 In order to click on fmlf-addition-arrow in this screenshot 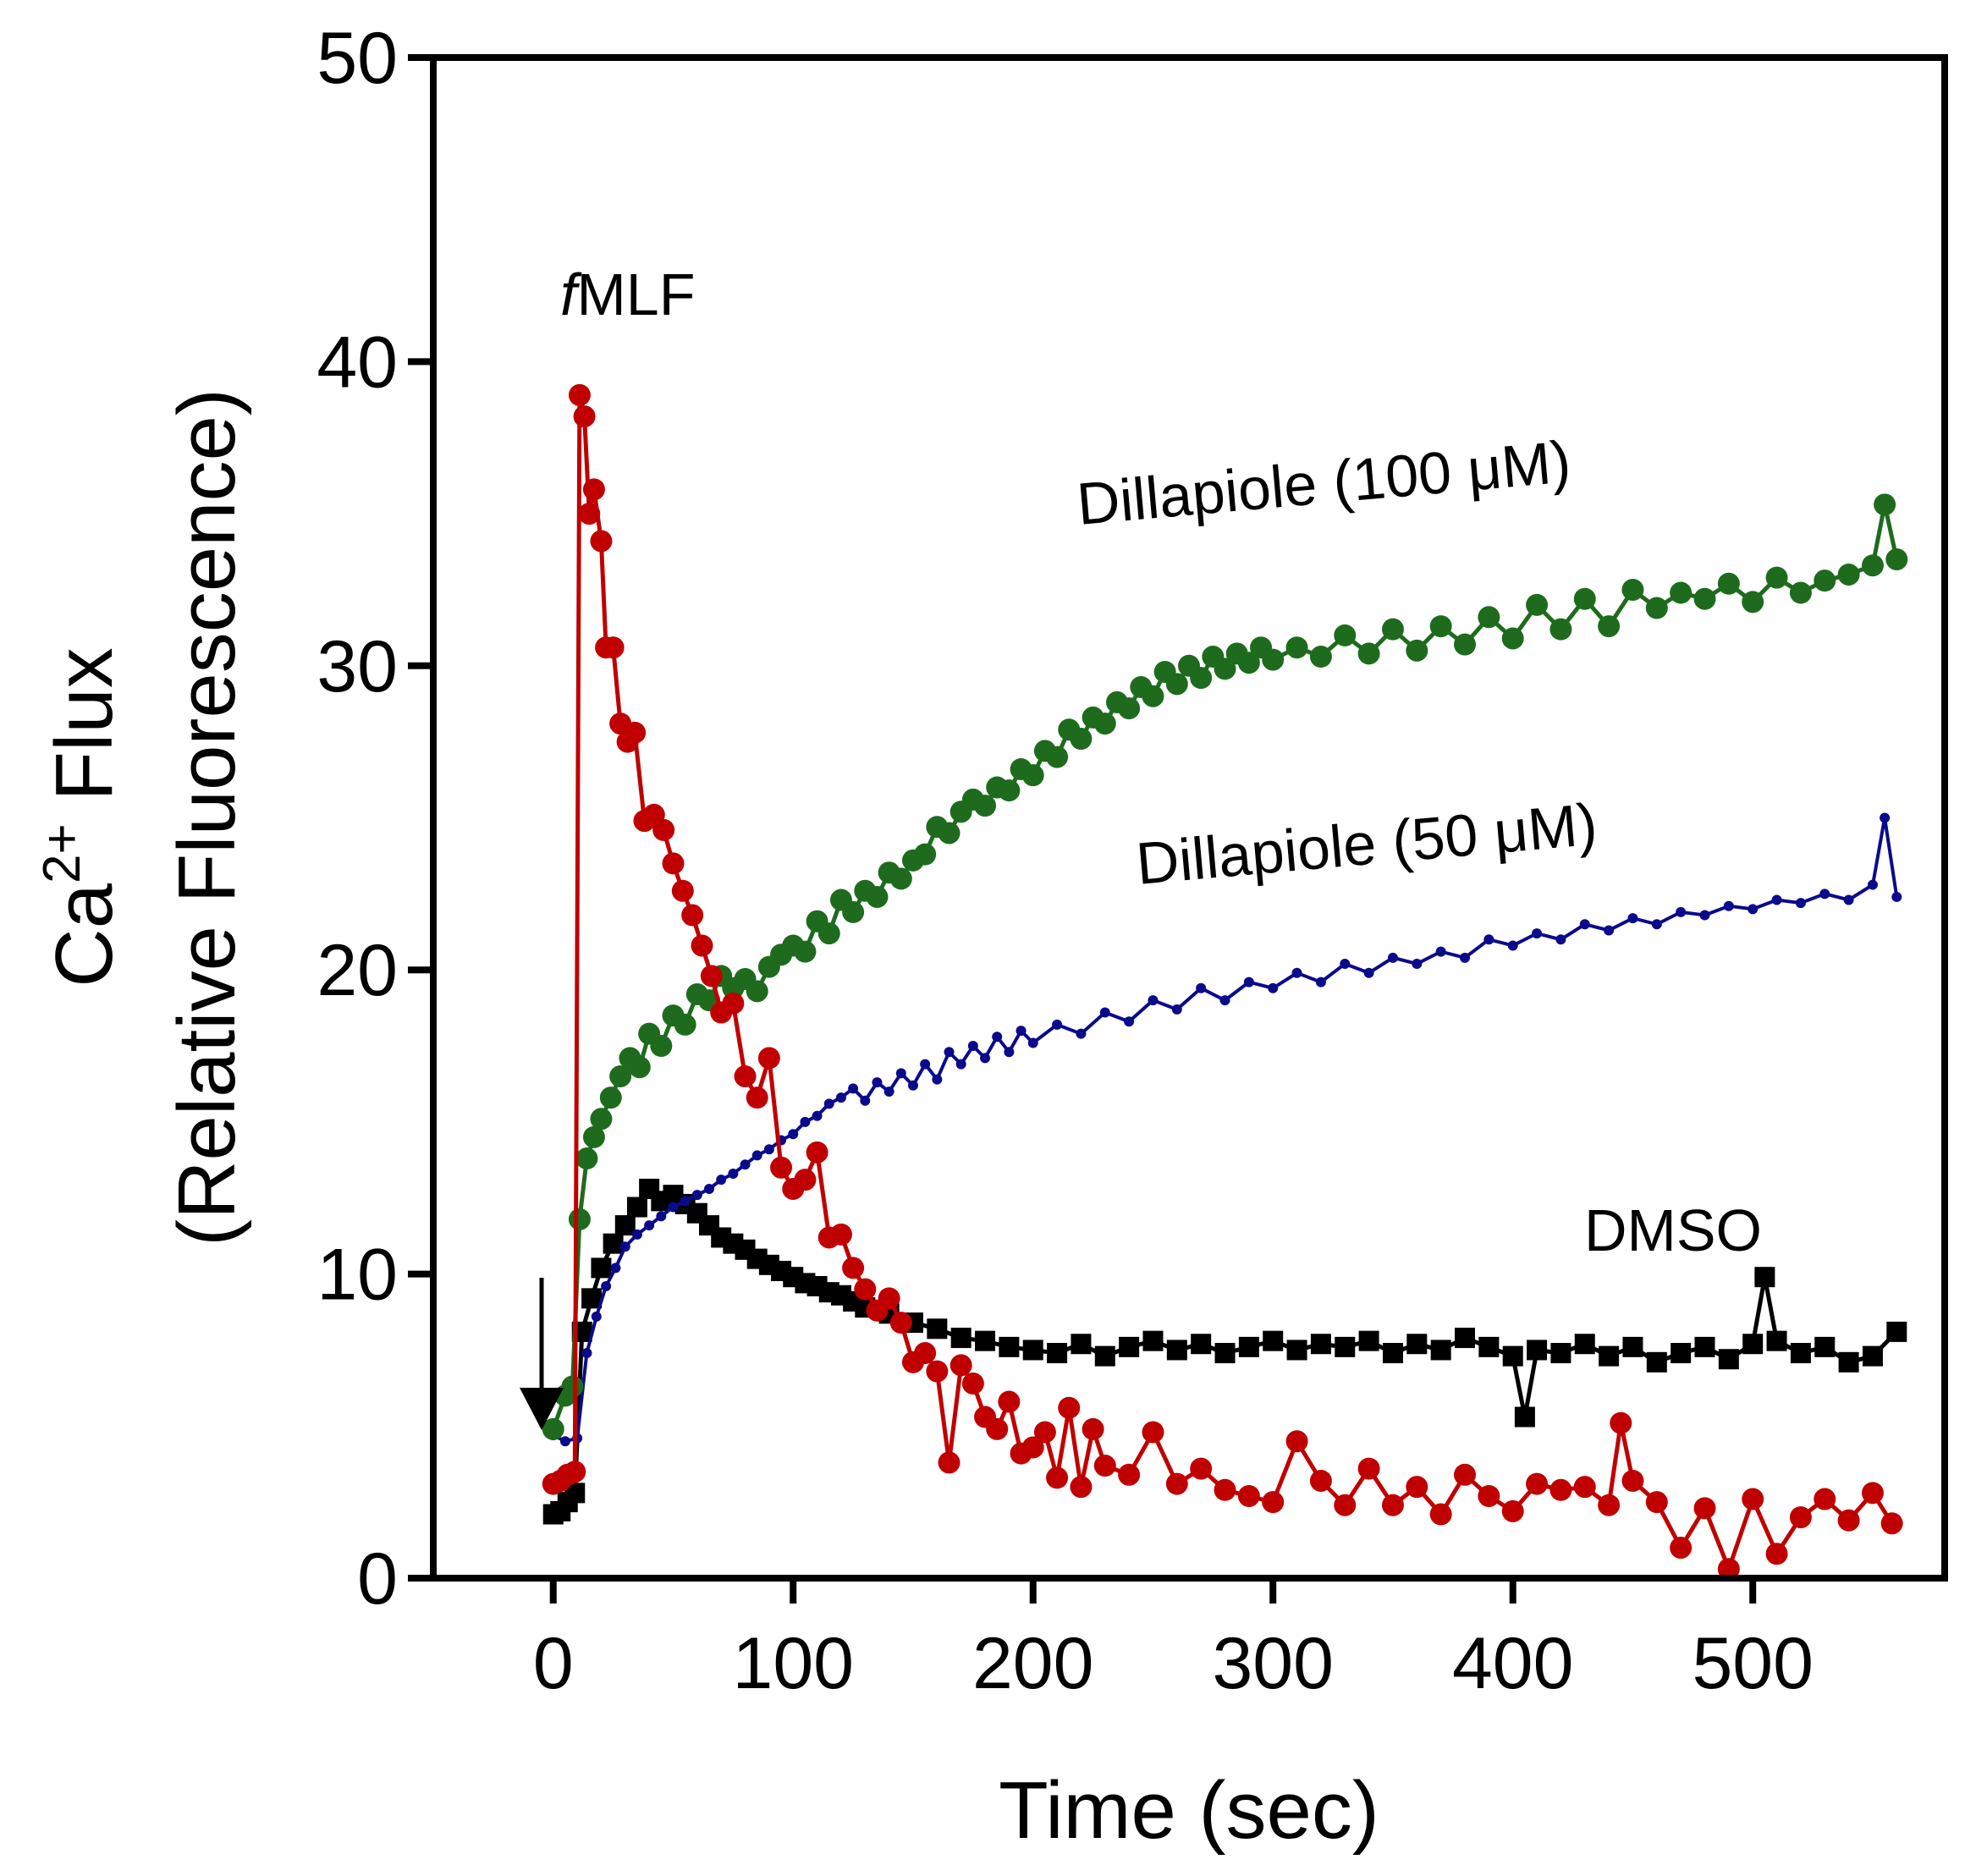, I will do `click(542, 1354)`.